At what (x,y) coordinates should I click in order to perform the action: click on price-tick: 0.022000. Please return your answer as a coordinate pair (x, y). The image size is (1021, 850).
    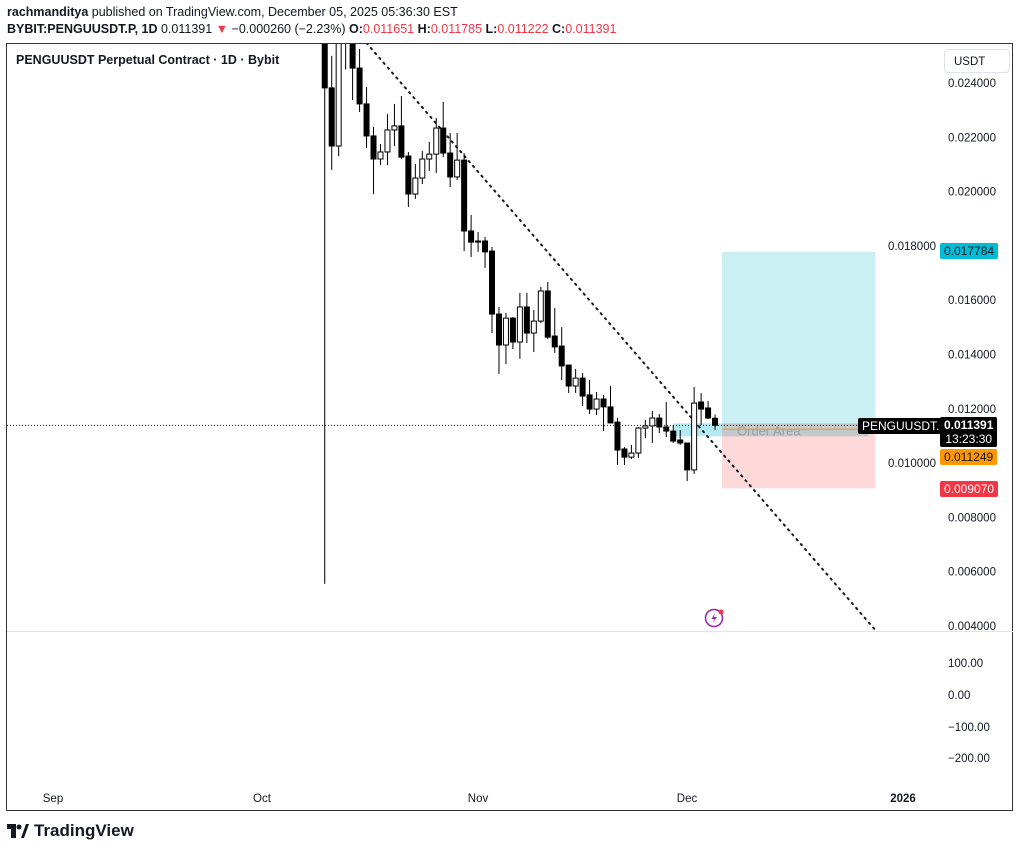
    Looking at the image, I should click on (972, 138).